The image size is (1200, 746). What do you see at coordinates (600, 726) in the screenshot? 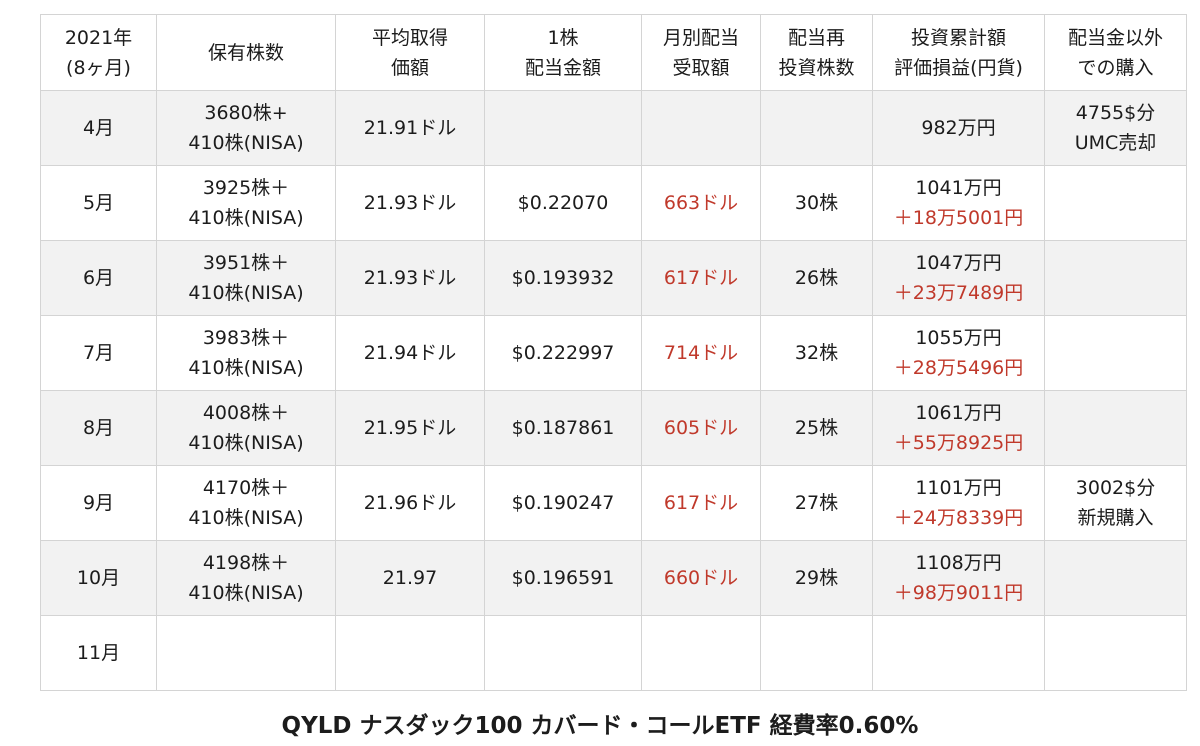
I see `table-caption: QYLD ナスダック100 カバード・コールETF 経費率0.60%` at bounding box center [600, 726].